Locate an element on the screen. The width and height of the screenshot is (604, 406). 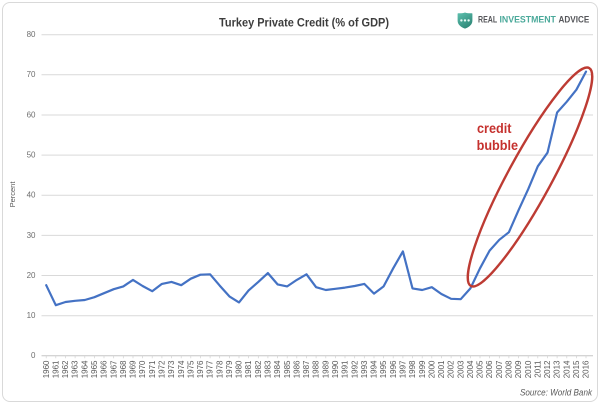
svg-text: 1973 is located at coordinates (171, 369).